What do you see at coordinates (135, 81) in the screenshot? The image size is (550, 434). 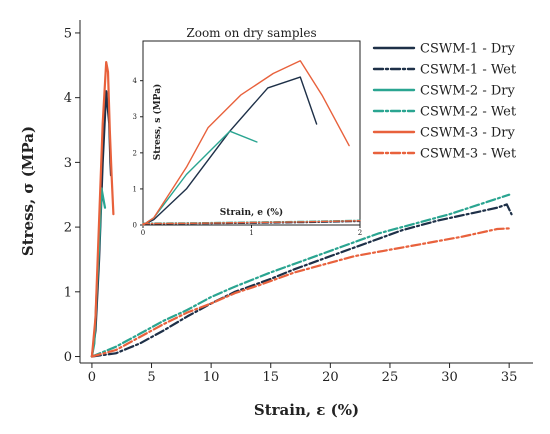 I see `inset-y-tick-label: 4` at bounding box center [135, 81].